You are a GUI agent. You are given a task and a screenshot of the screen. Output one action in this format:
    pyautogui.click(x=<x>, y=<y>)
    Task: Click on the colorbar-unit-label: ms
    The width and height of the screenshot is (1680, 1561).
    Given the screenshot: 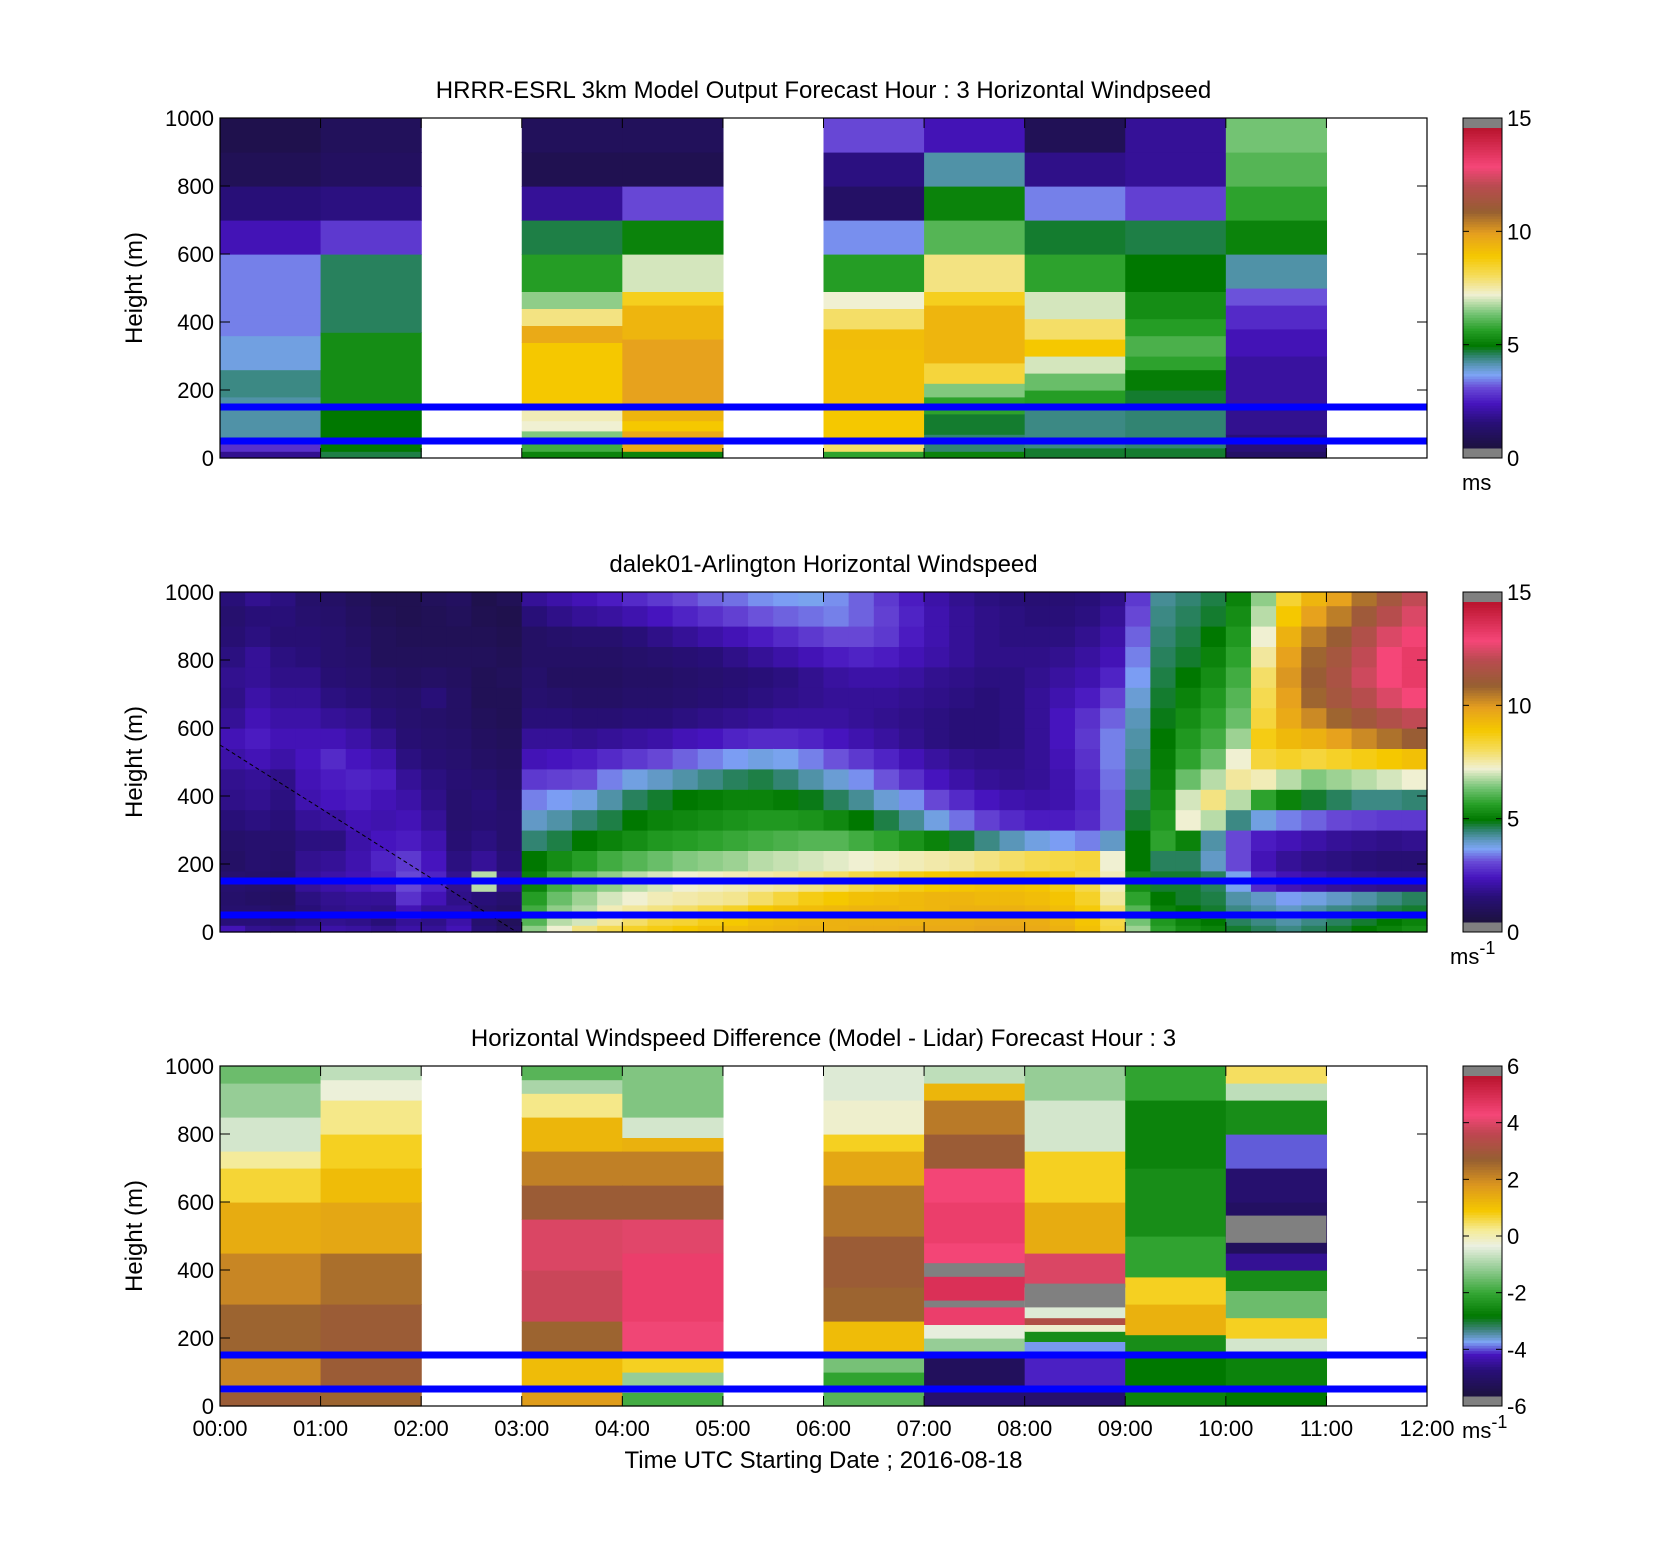 What is the action you would take?
    pyautogui.click(x=1476, y=482)
    